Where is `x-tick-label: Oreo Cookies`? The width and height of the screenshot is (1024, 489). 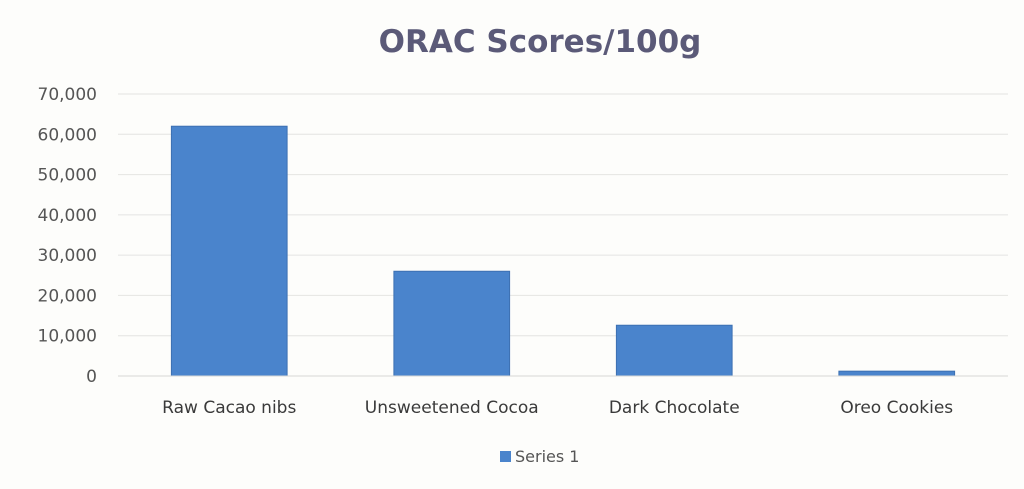
x-tick-label: Oreo Cookies is located at coordinates (896, 408).